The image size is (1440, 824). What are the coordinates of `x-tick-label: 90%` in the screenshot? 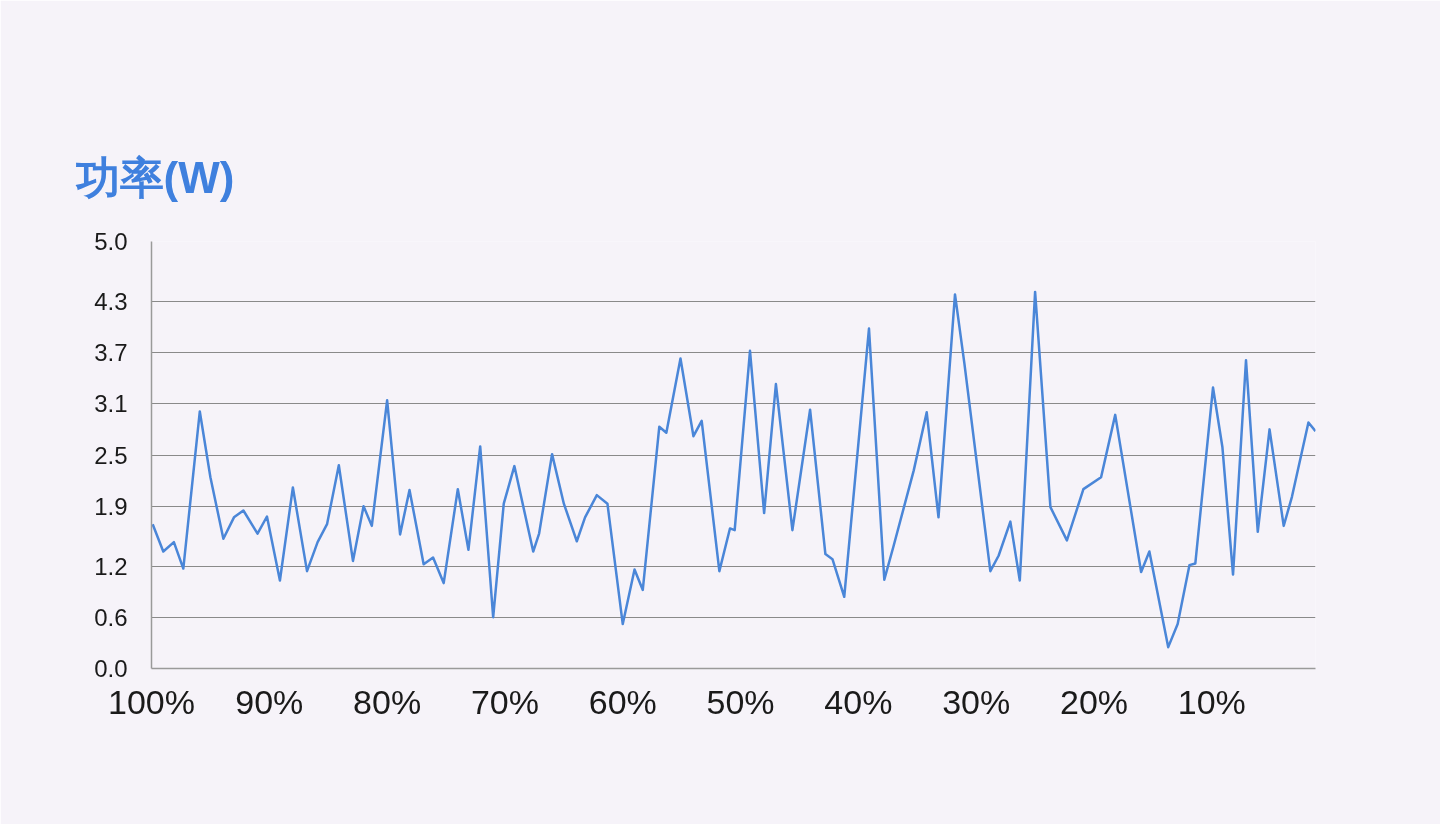 It's located at (269, 701).